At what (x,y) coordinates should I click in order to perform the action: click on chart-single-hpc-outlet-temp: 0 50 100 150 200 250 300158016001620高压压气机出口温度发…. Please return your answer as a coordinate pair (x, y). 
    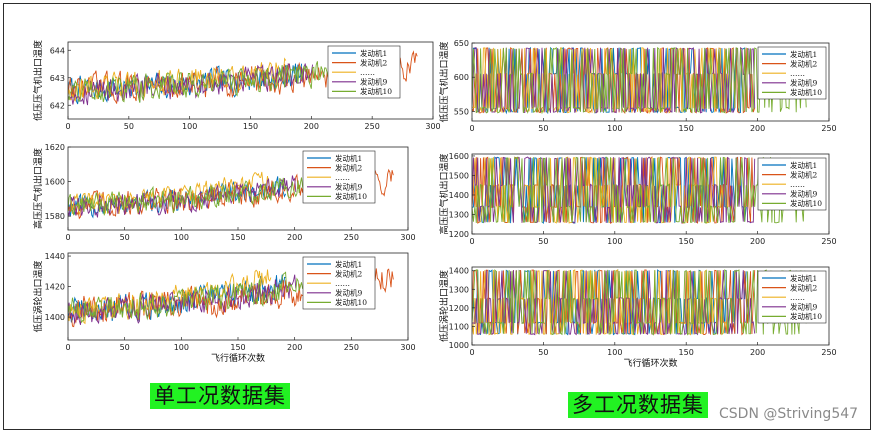
    Looking at the image, I should click on (224, 192).